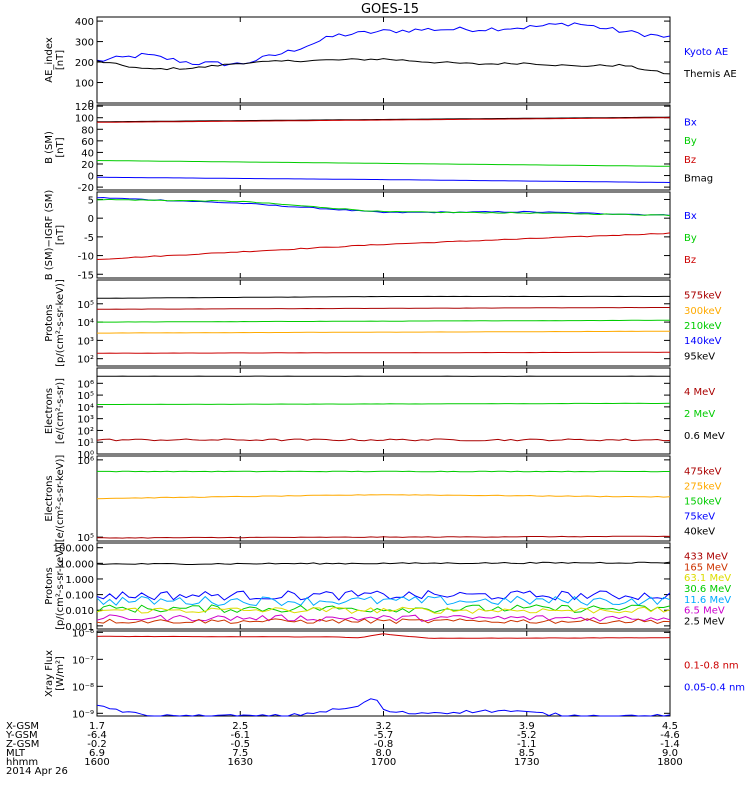  What do you see at coordinates (527, 735) in the screenshot?
I see `x-axis-row-value: -5.2` at bounding box center [527, 735].